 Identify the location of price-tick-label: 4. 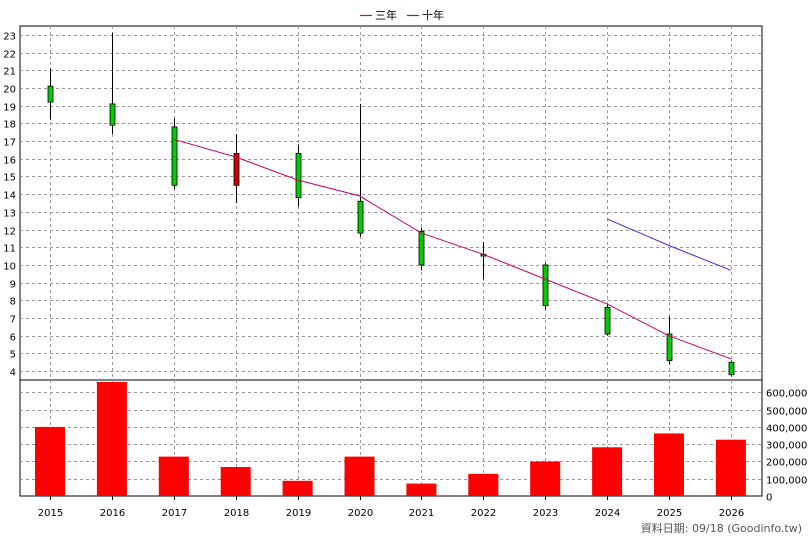
(13, 373).